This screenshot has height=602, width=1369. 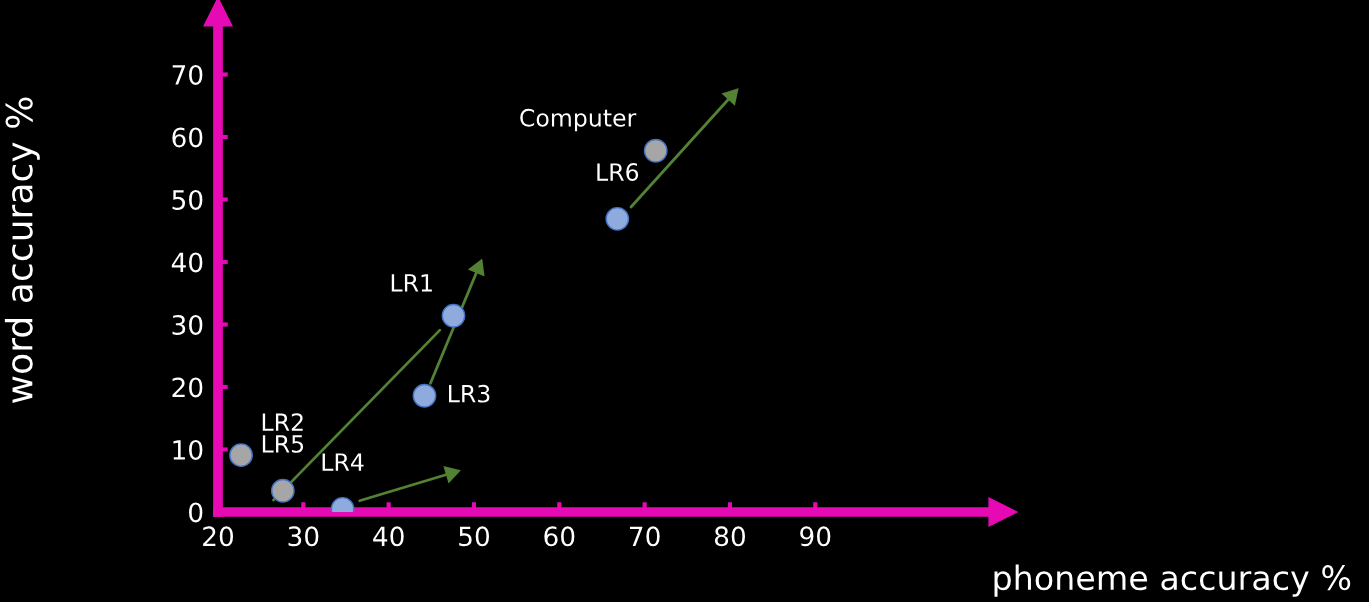 What do you see at coordinates (618, 172) in the screenshot?
I see `annotation: LR6` at bounding box center [618, 172].